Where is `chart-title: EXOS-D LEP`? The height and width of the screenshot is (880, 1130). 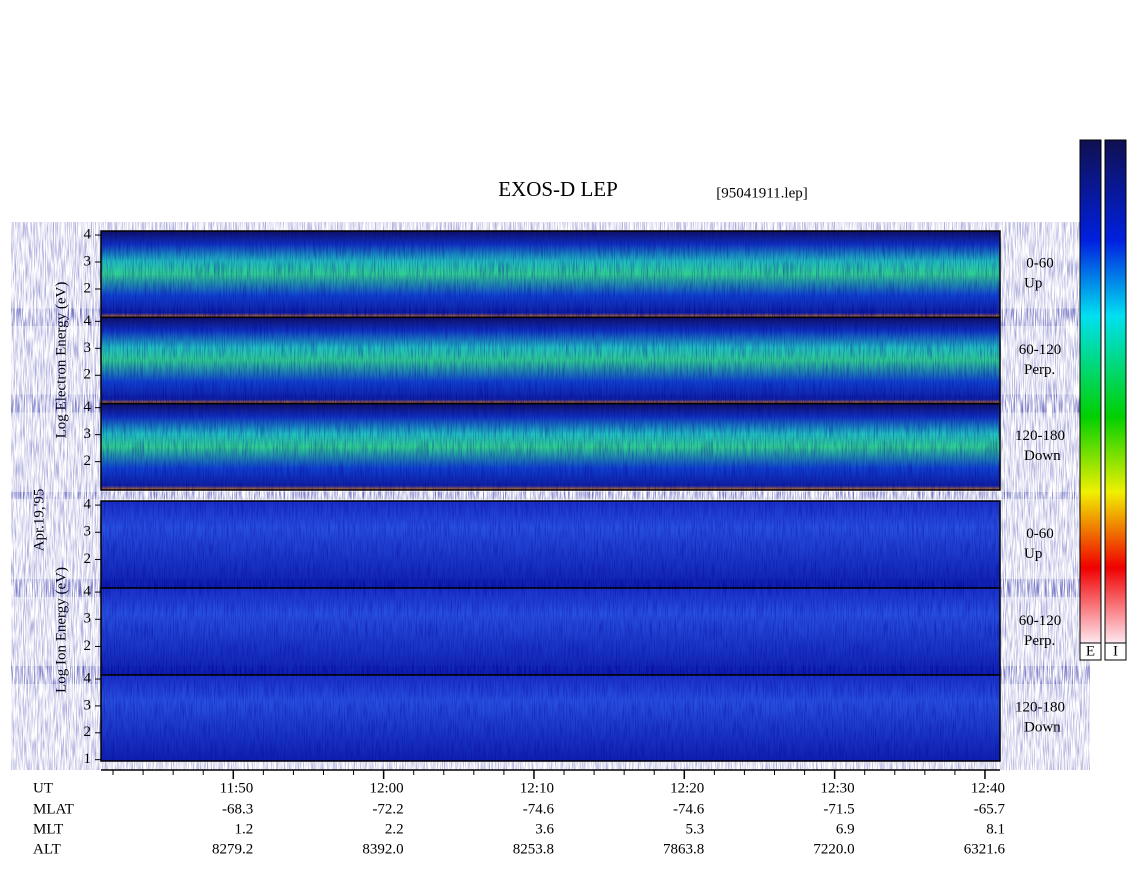
chart-title: EXOS-D LEP is located at coordinates (558, 189).